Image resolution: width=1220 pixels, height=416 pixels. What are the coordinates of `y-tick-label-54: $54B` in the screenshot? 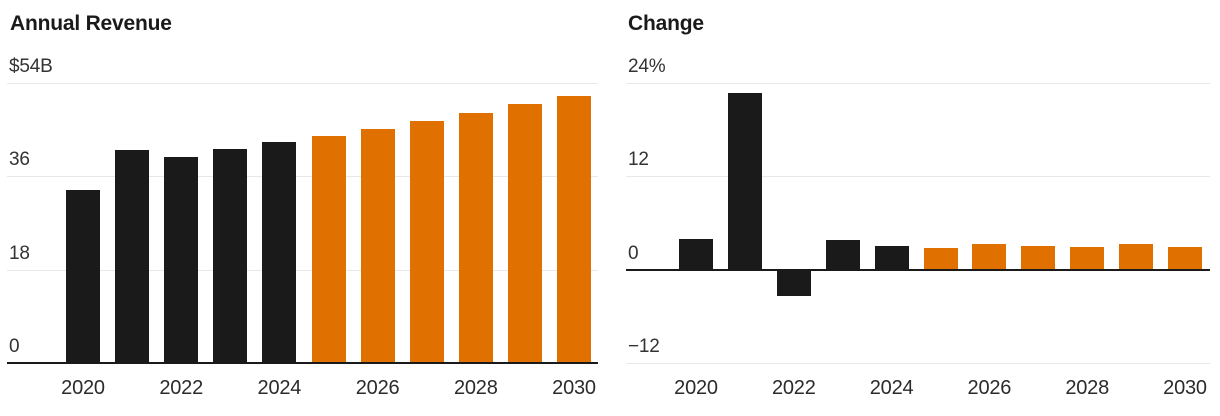 It's located at (31, 66).